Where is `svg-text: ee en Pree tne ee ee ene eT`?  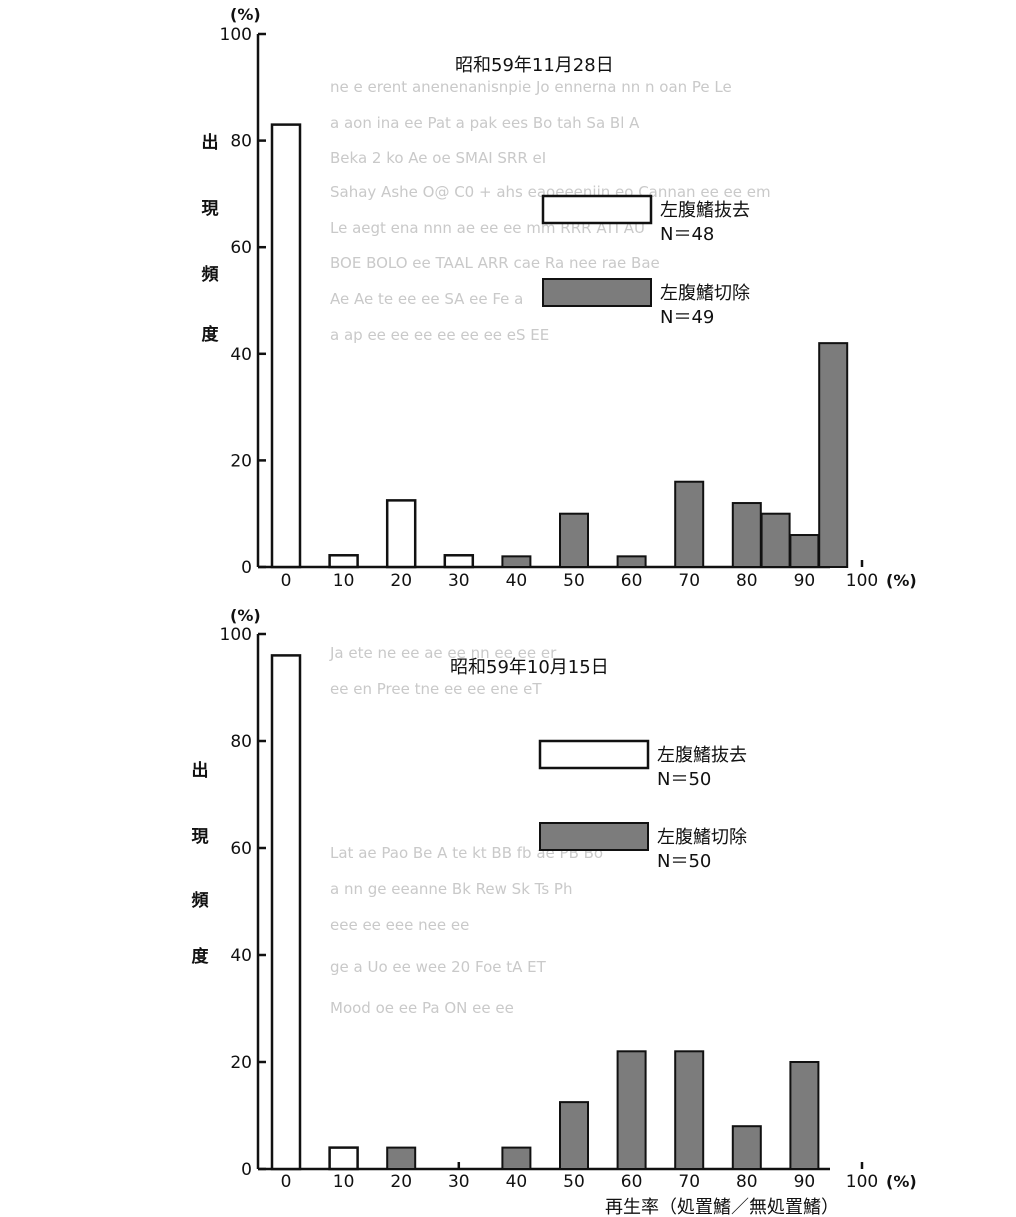
svg-text: ee en Pree tne ee ee ene eT is located at coordinates (436, 689).